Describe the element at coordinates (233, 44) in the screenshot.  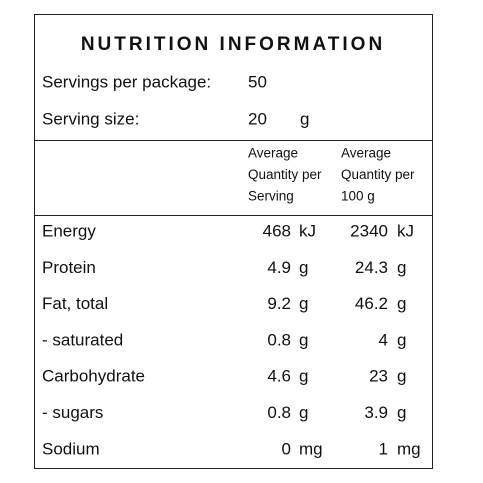
I see `title: NUTRITION INFORMATION` at that location.